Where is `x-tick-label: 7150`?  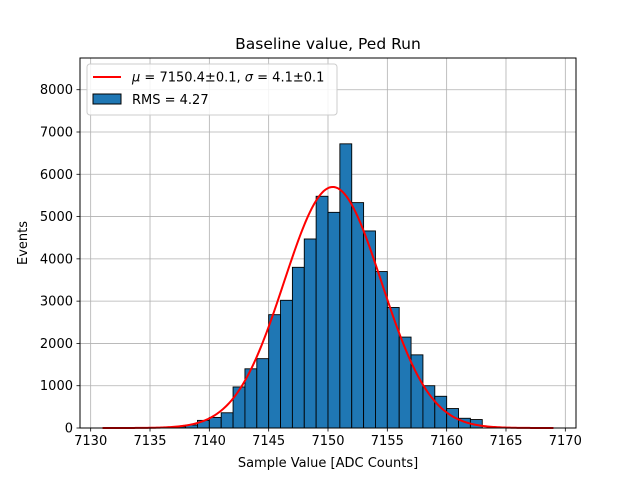
x-tick-label: 7150 is located at coordinates (327, 441).